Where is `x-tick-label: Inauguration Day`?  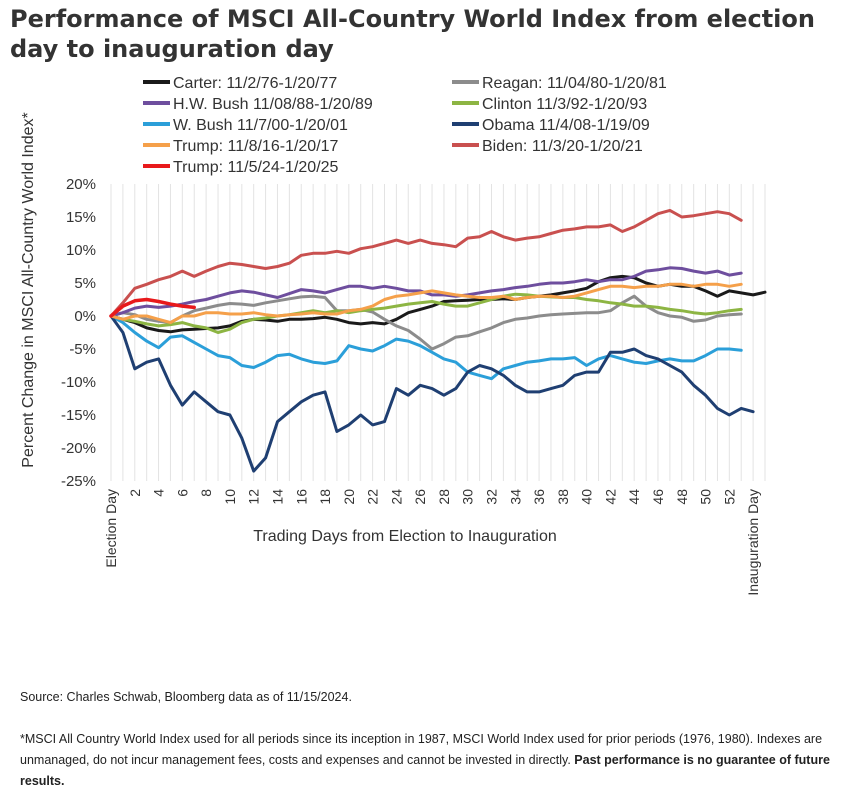
x-tick-label: Inauguration Day is located at coordinates (753, 542).